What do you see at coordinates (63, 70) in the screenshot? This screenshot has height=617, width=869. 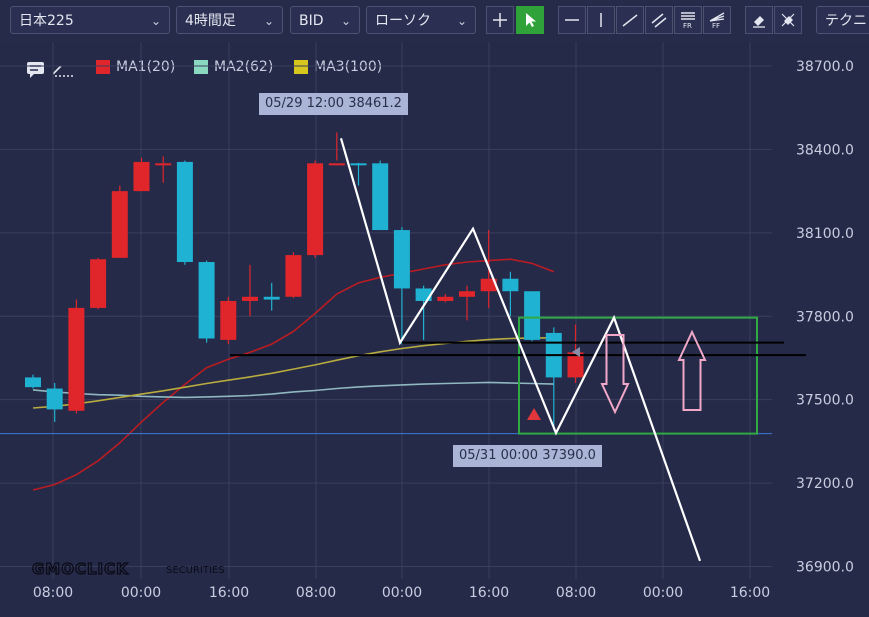 I see `draw-settings-icon` at bounding box center [63, 70].